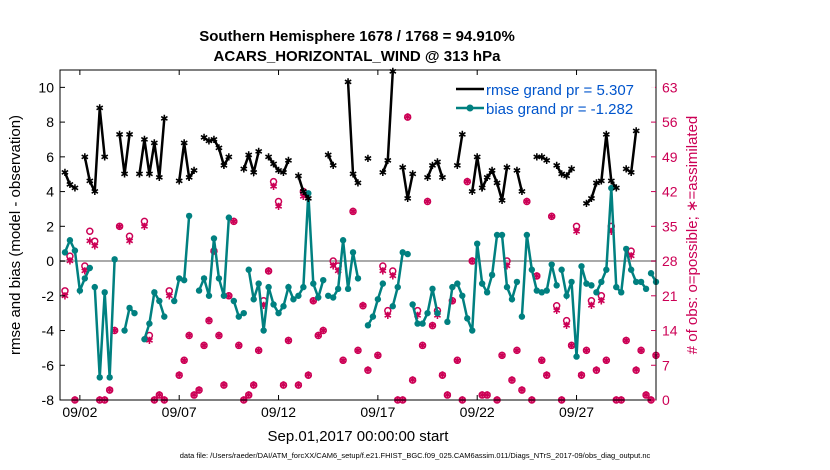 The image size is (830, 470). Describe the element at coordinates (278, 412) in the screenshot. I see `x-tick-label: 09/12` at that location.